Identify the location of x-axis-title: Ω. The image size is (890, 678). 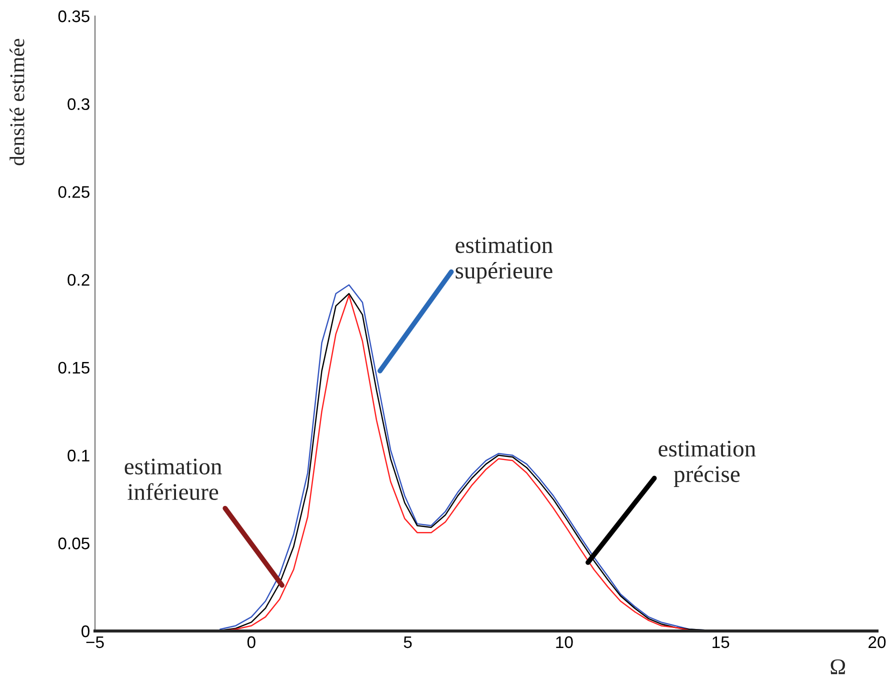
(838, 666).